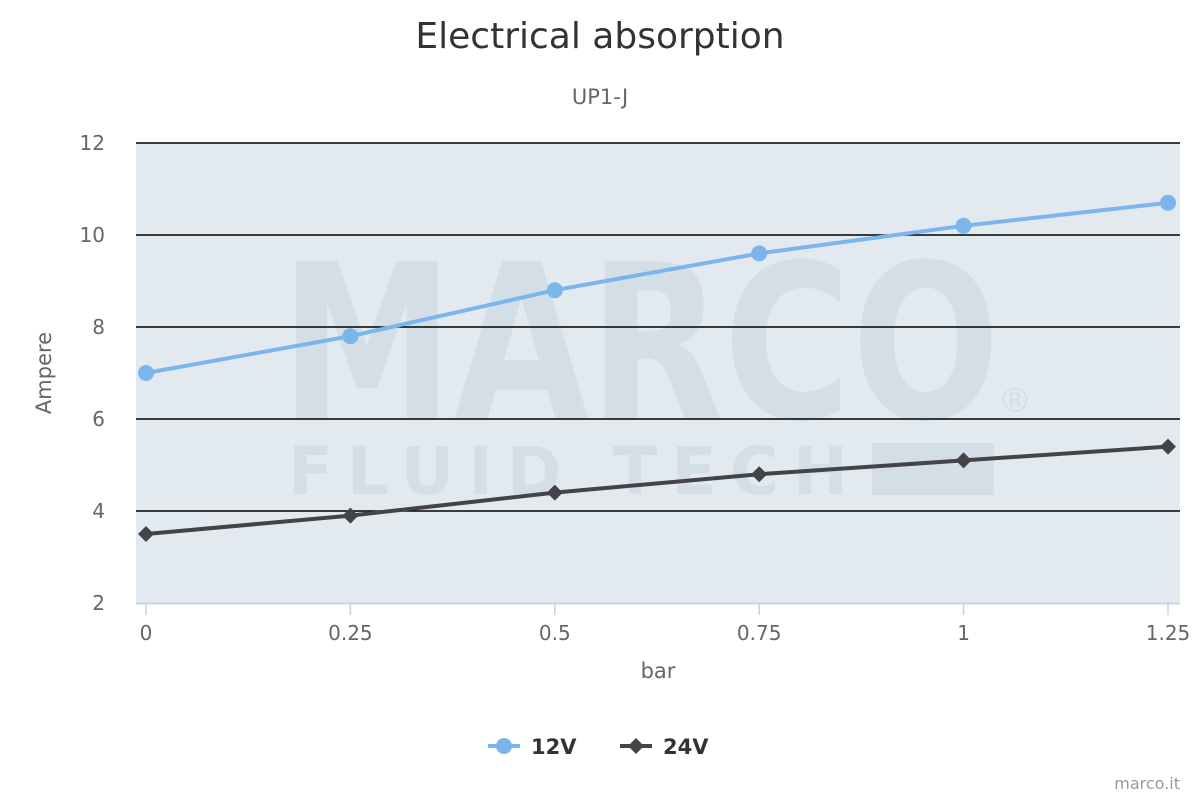 This screenshot has height=800, width=1200. I want to click on y-axis-title: Ampere, so click(44, 373).